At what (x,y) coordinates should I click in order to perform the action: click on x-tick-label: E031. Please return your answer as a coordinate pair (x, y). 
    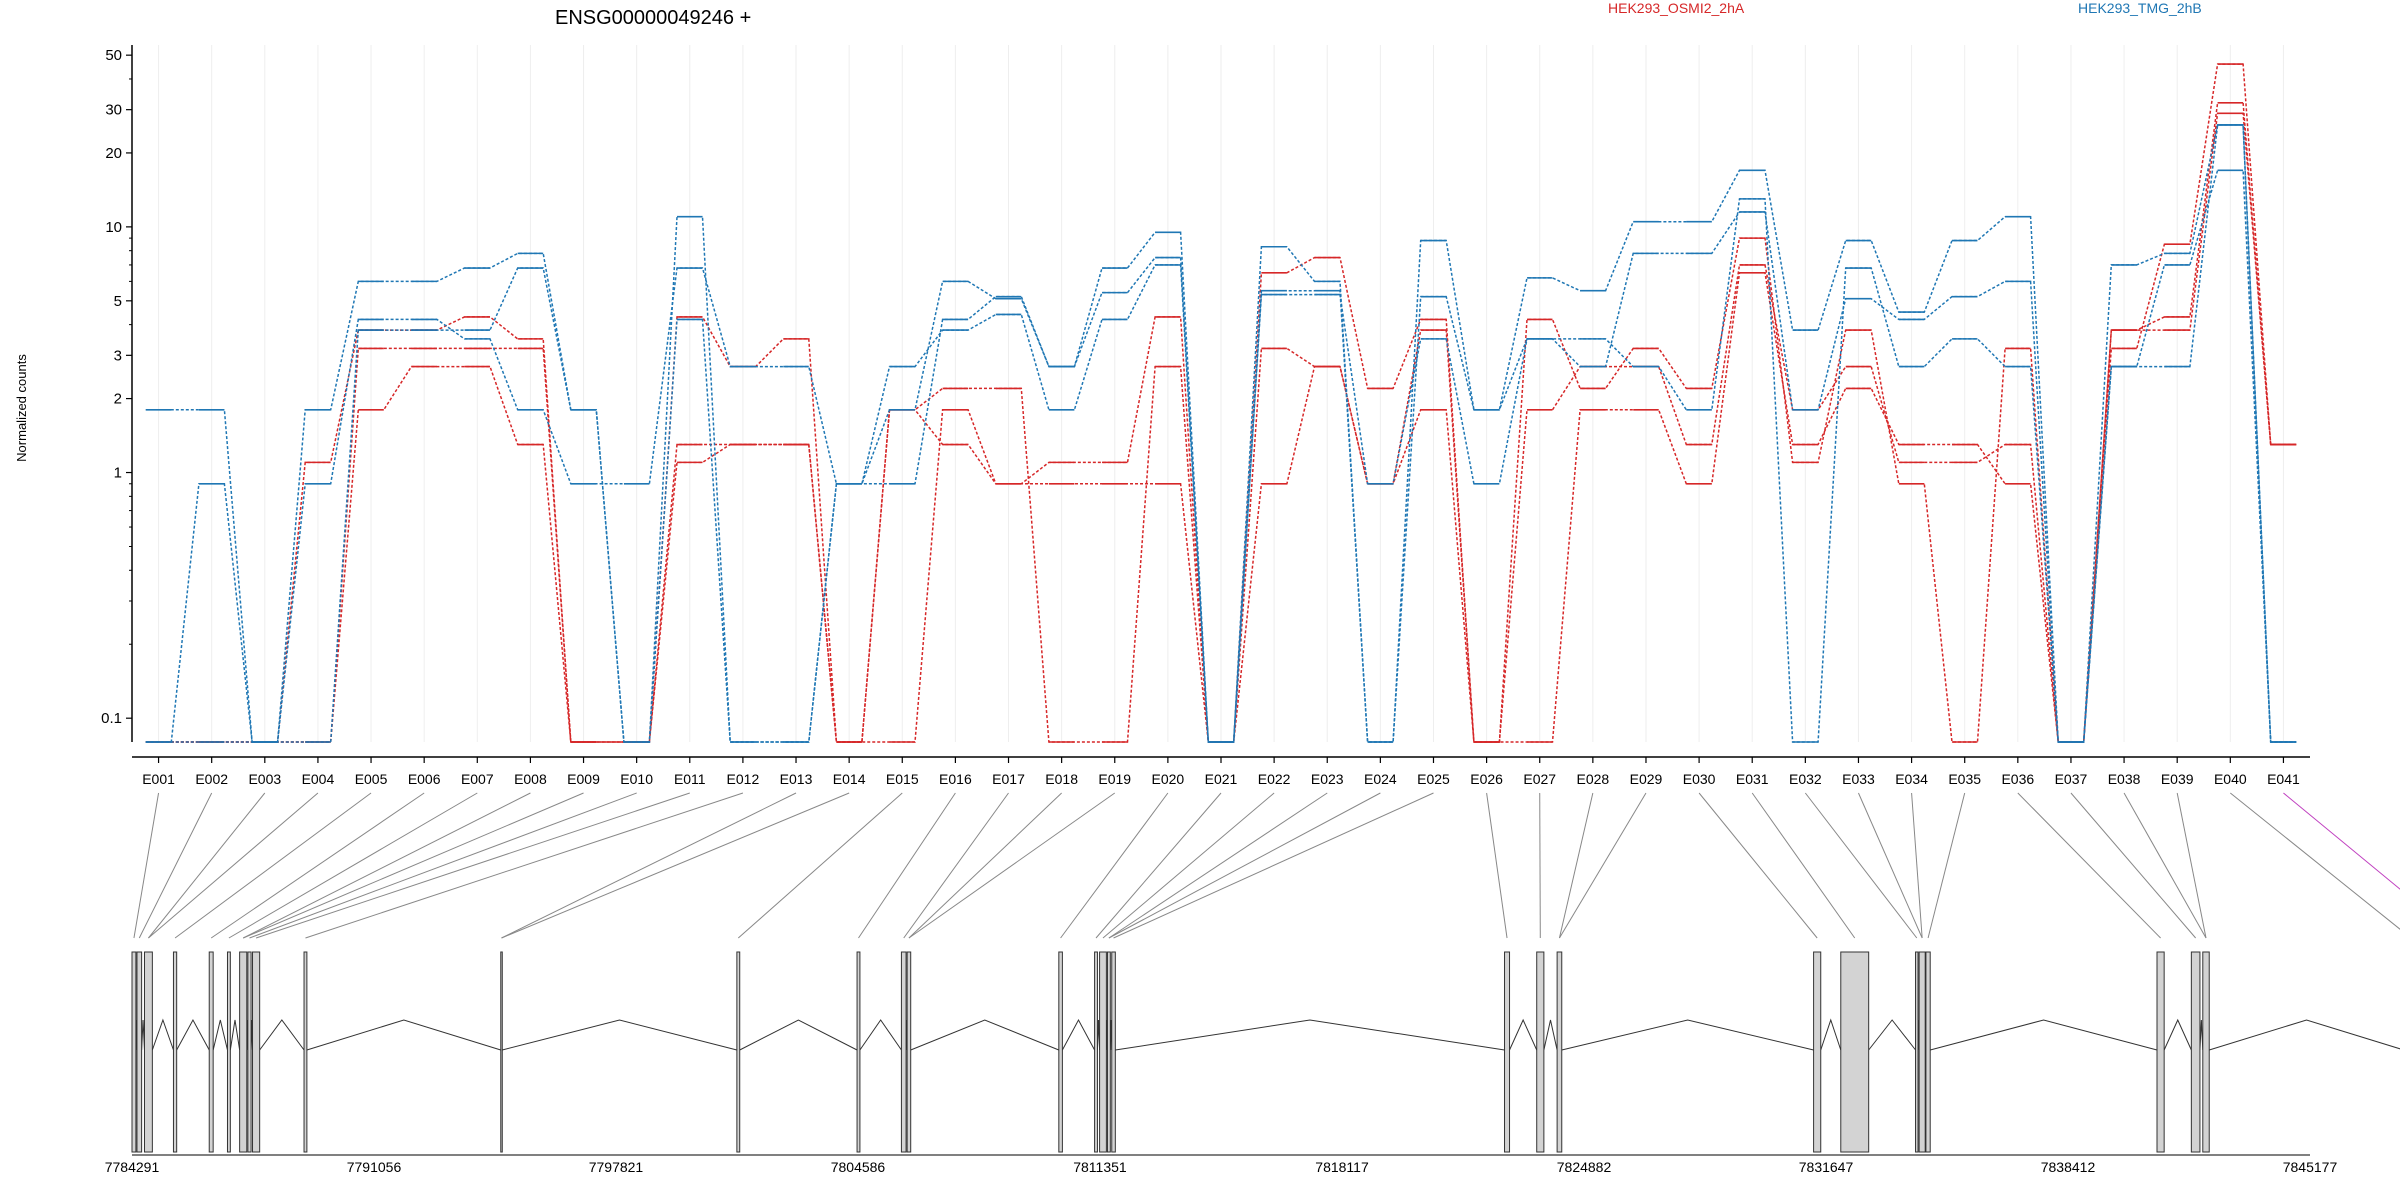
    Looking at the image, I should click on (1752, 779).